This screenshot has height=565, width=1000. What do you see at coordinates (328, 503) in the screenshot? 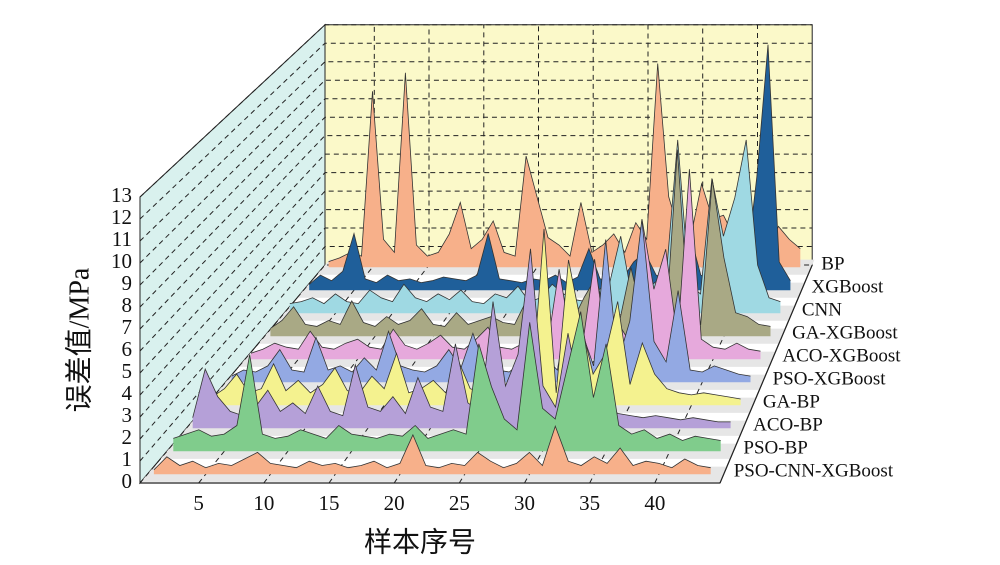
I see `x-tick-label: 15` at bounding box center [328, 503].